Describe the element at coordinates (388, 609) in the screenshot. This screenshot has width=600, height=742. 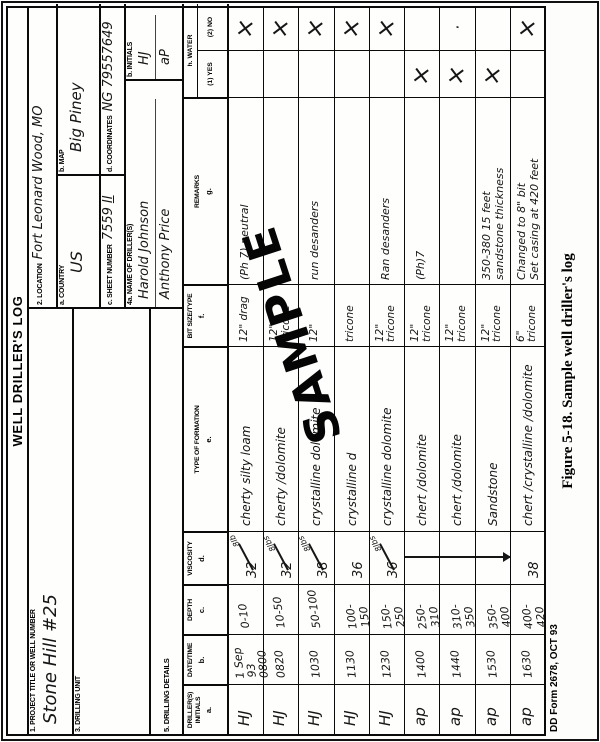
I see `cell-depth: 150-250` at that location.